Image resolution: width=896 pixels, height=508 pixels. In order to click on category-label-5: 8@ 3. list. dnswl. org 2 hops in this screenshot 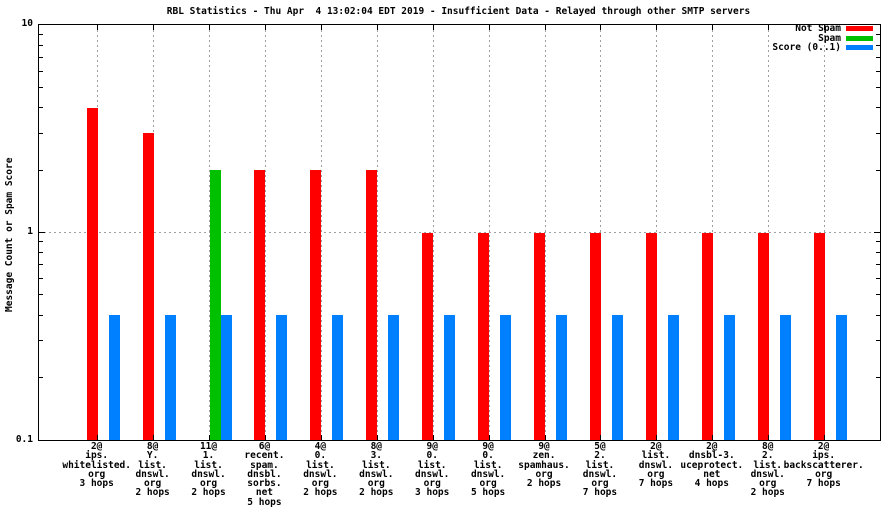, I will do `click(376, 470)`.